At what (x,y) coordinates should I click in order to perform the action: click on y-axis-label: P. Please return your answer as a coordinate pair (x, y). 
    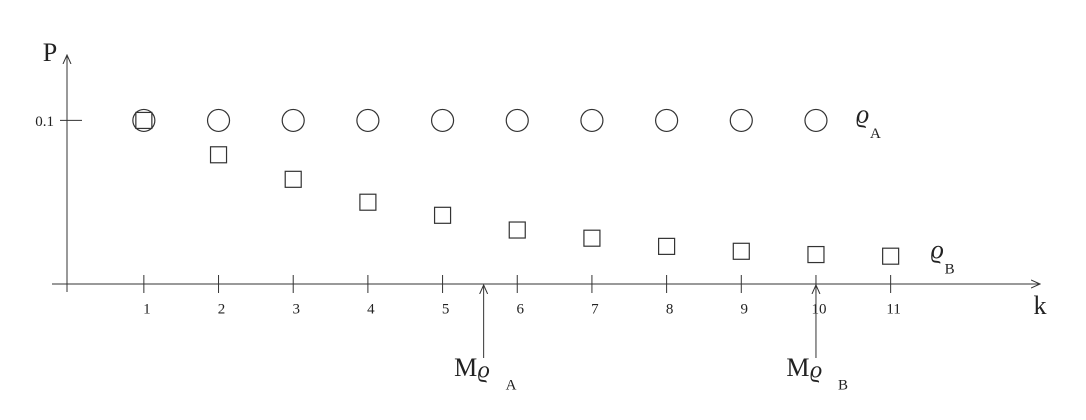
    Looking at the image, I should click on (50, 52).